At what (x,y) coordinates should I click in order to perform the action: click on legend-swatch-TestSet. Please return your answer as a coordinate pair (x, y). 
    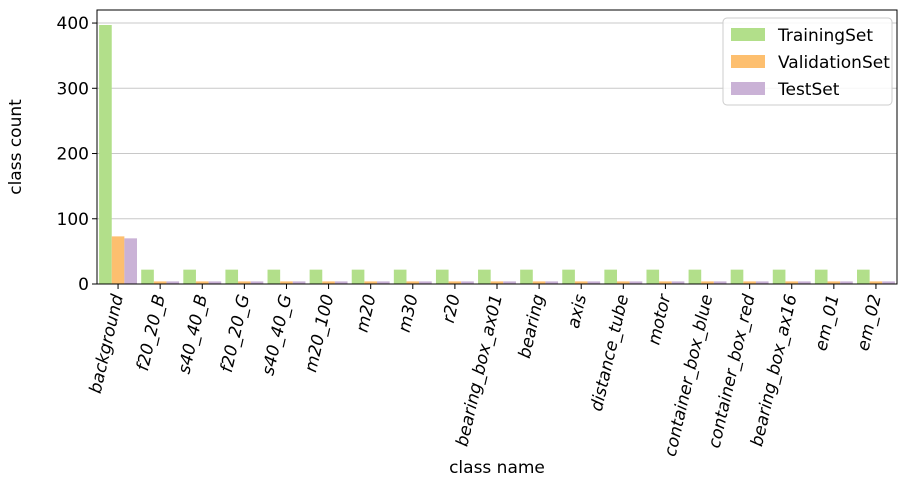
    Looking at the image, I should click on (748, 88).